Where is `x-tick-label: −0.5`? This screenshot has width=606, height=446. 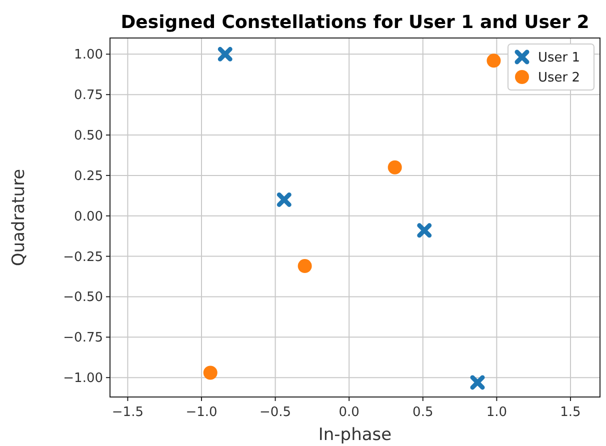
x-tick-label: −0.5 is located at coordinates (276, 412).